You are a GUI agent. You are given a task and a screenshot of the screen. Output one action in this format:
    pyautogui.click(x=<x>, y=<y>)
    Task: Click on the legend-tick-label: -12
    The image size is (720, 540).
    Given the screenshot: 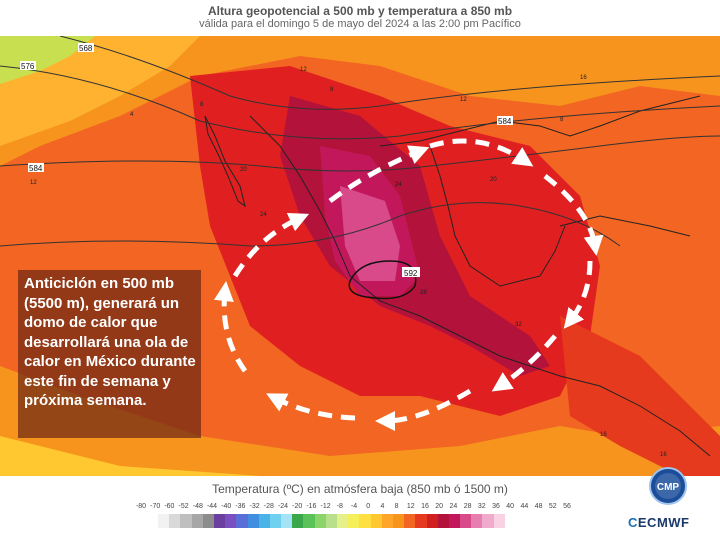 What is the action you would take?
    pyautogui.click(x=325, y=506)
    